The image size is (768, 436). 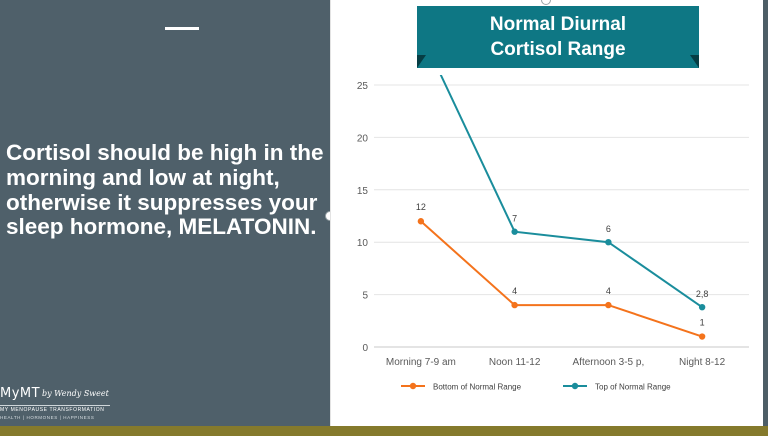 I want to click on chart-title-banner: Normal Diurnal Cortisol Range, so click(x=558, y=37).